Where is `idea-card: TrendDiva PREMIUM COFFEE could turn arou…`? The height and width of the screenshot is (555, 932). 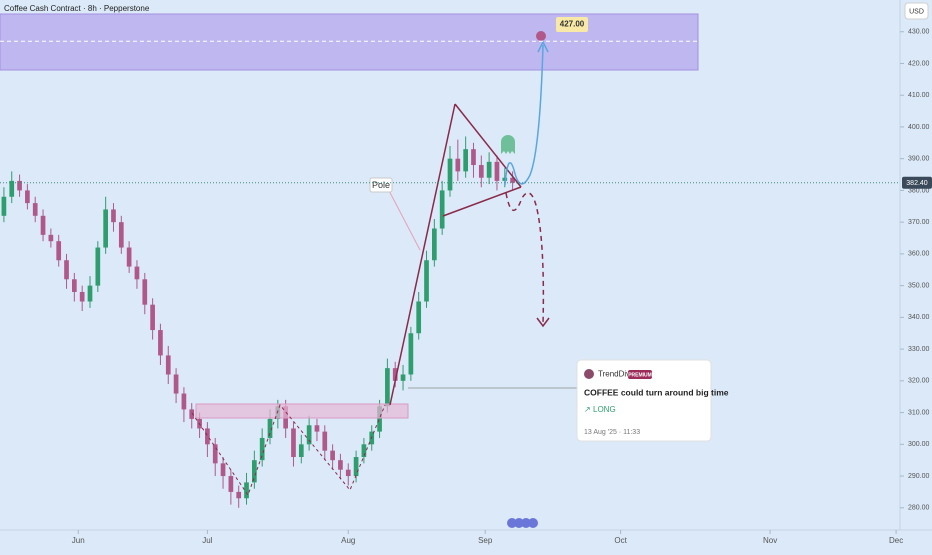 idea-card: TrendDiva PREMIUM COFFEE could turn arou… is located at coordinates (652, 400).